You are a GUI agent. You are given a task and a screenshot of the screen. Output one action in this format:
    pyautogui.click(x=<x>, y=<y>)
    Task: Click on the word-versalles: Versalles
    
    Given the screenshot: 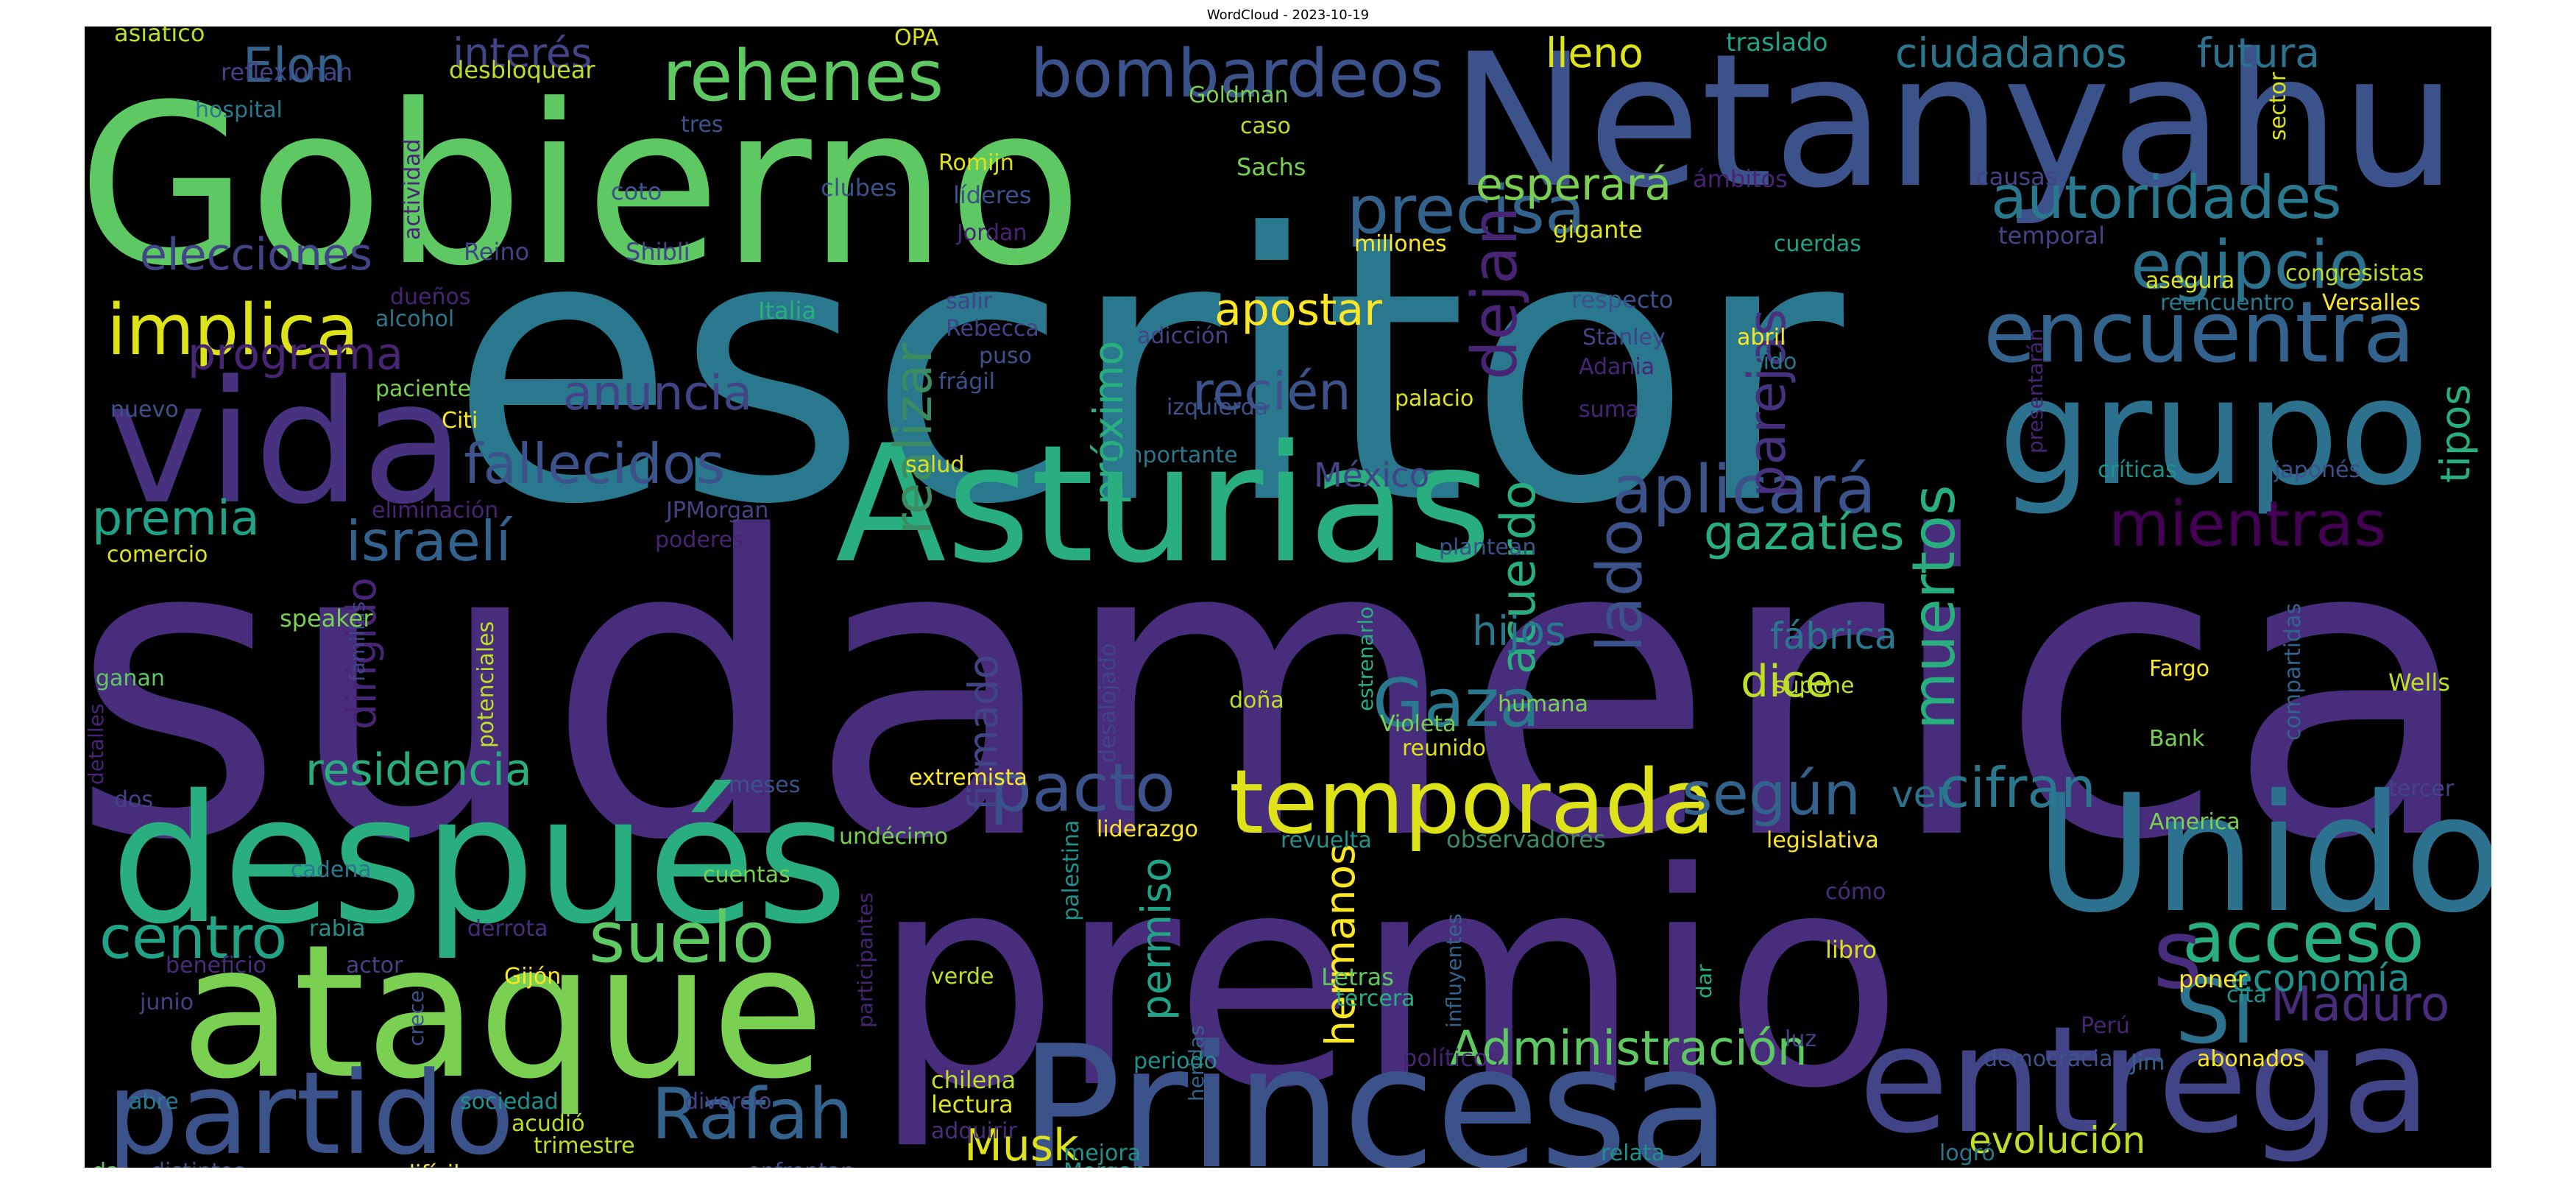 What is the action you would take?
    pyautogui.click(x=2371, y=303)
    